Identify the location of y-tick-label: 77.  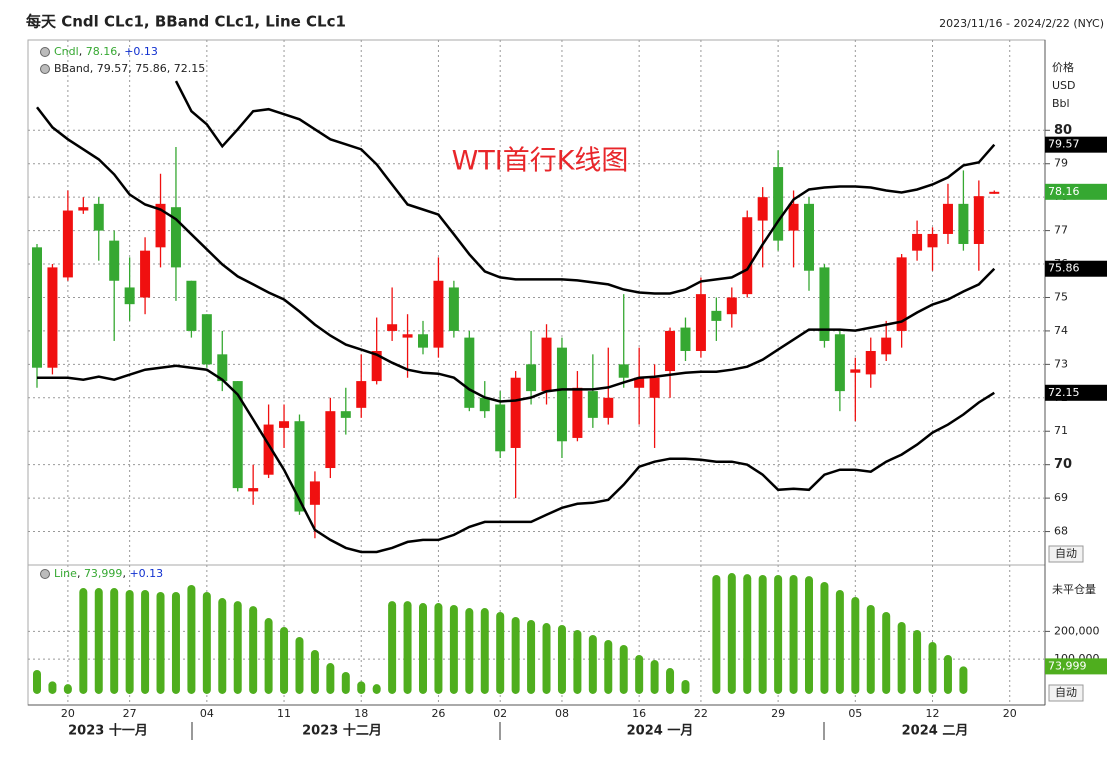
(1061, 230).